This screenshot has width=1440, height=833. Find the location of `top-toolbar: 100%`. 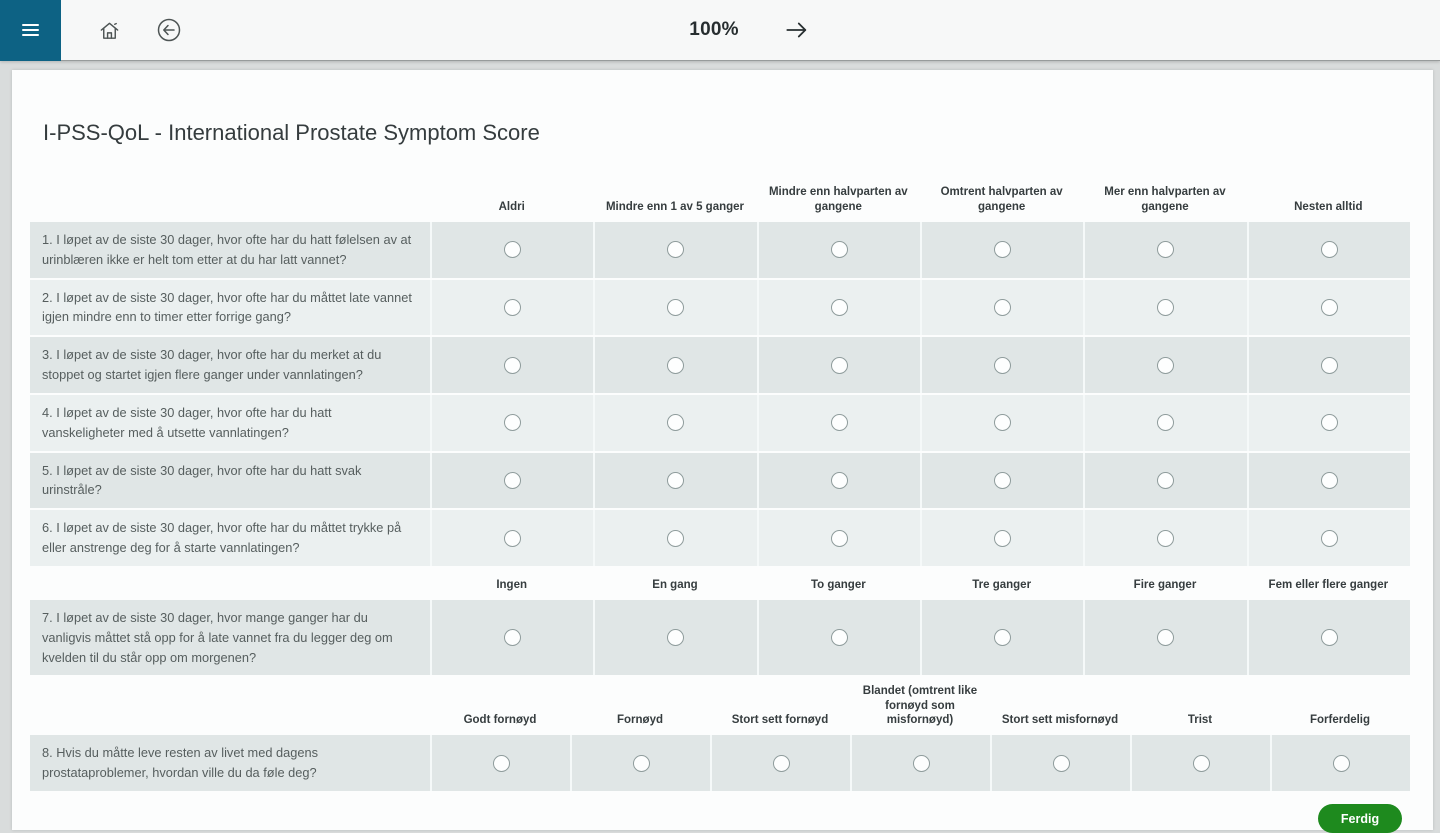

top-toolbar: 100% is located at coordinates (720, 30).